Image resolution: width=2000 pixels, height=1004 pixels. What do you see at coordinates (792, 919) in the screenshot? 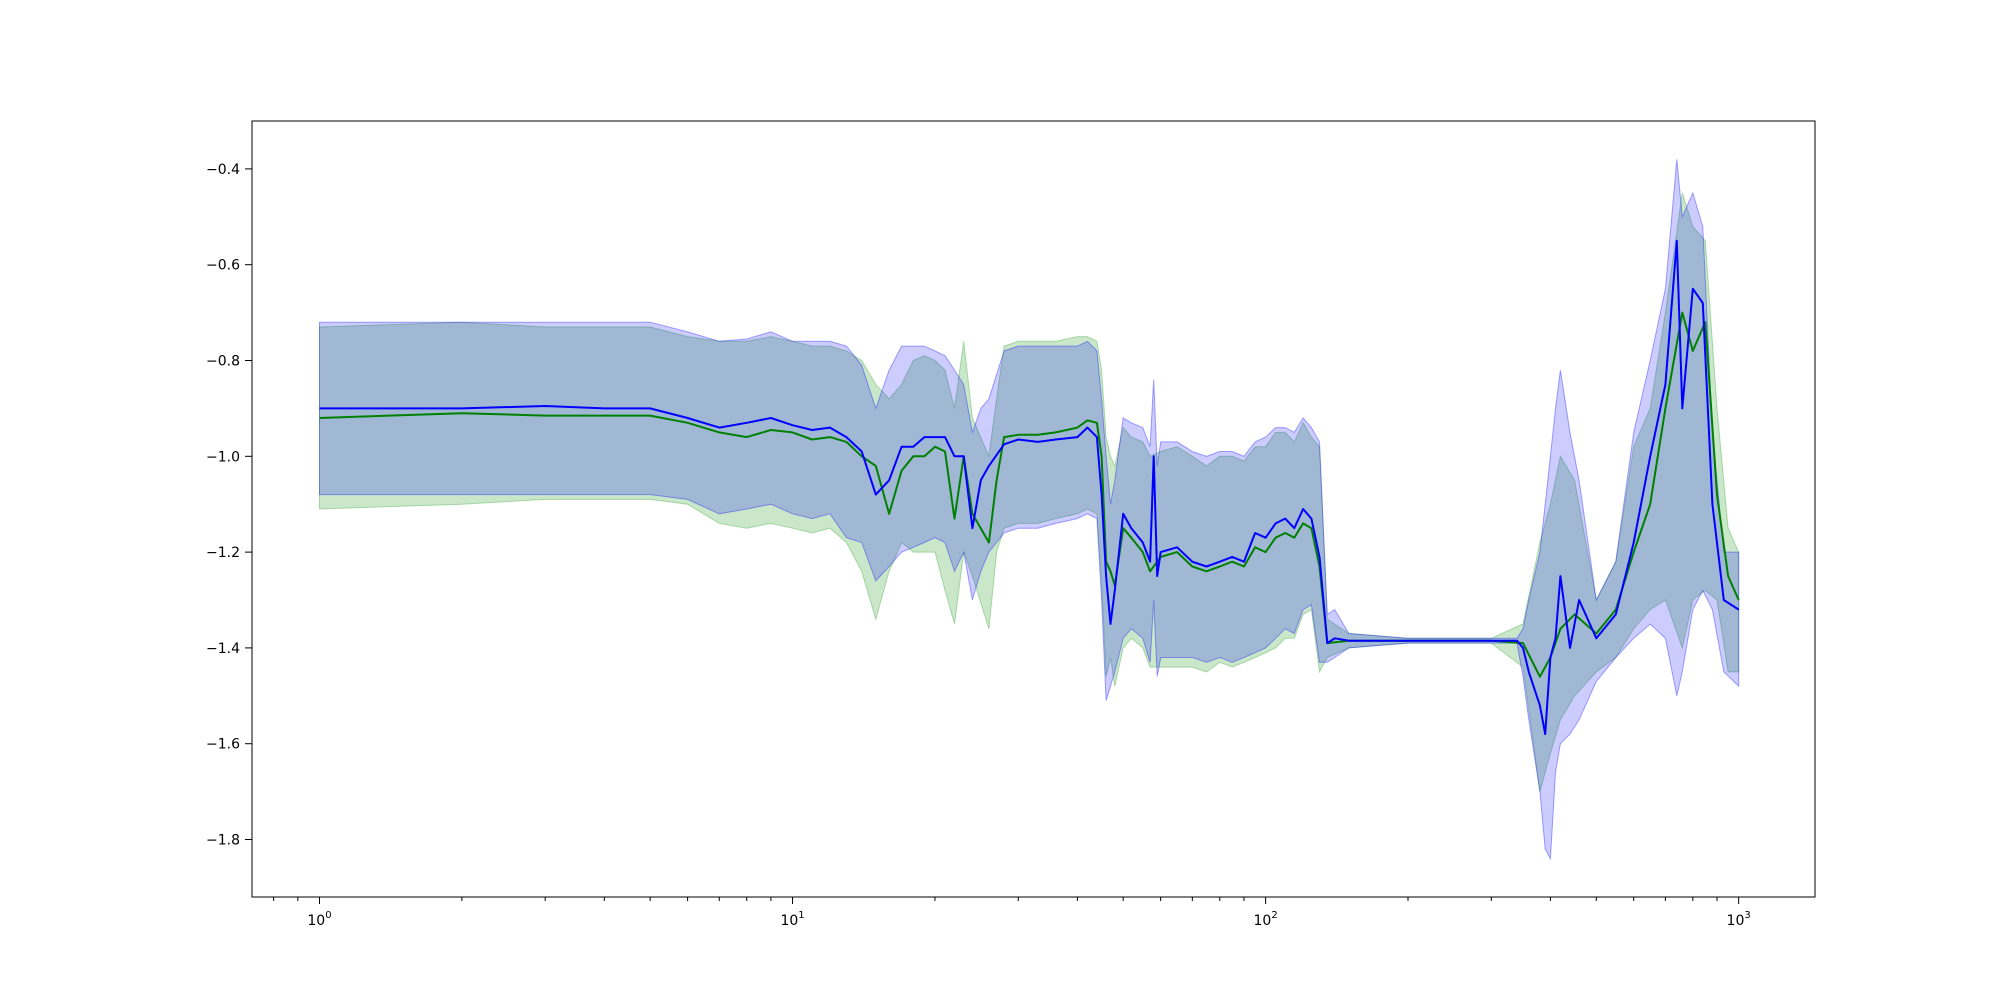
I see `x-tick-label: 10¹` at bounding box center [792, 919].